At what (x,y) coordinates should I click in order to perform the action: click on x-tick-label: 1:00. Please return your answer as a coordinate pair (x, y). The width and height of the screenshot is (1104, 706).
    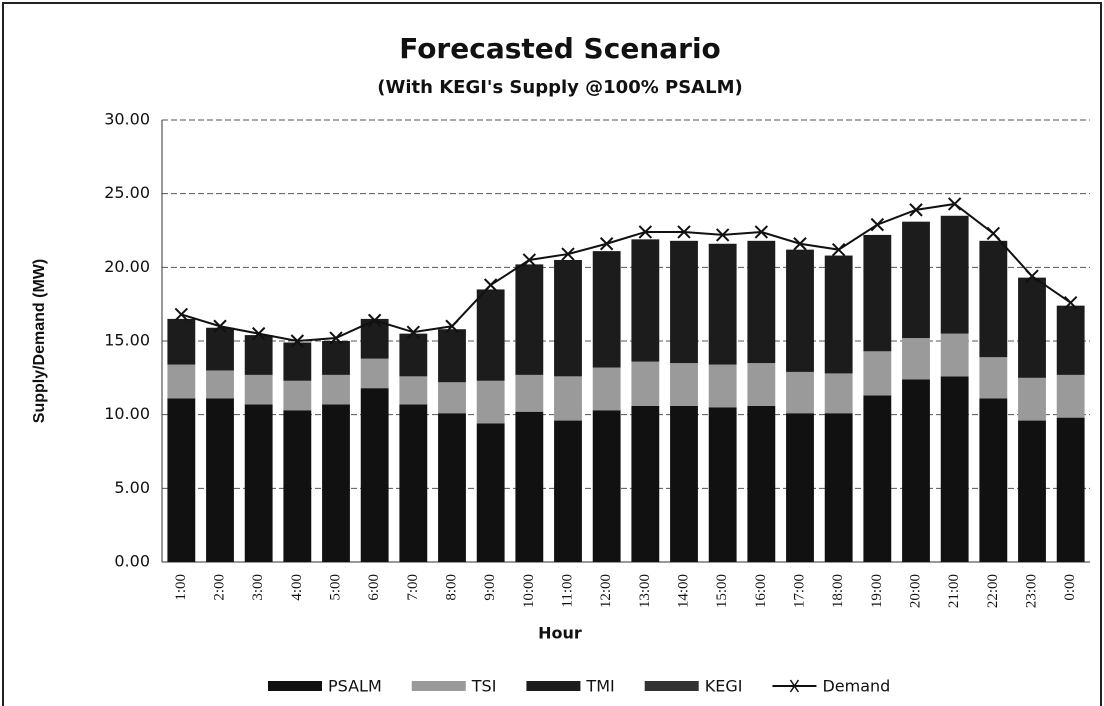
    Looking at the image, I should click on (181, 587).